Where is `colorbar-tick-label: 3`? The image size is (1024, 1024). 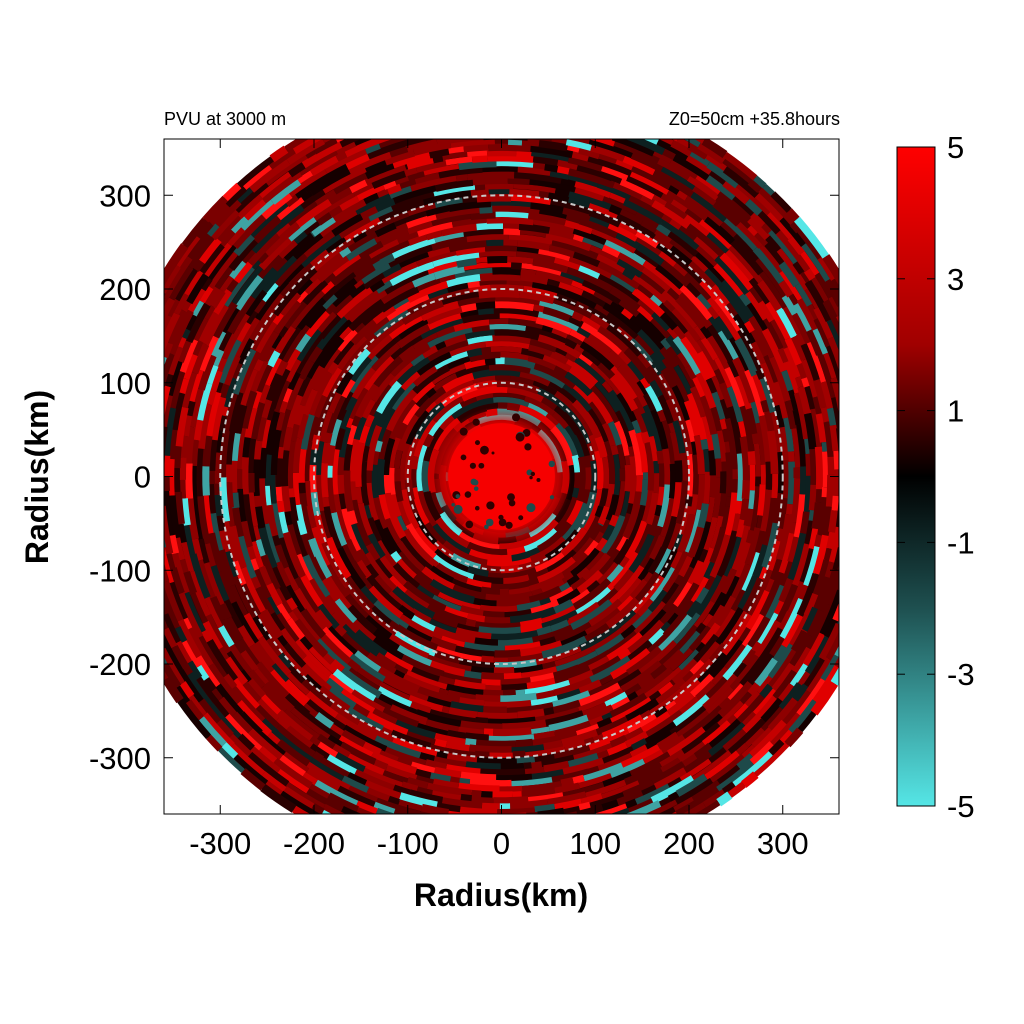
colorbar-tick-label: 3 is located at coordinates (955, 279).